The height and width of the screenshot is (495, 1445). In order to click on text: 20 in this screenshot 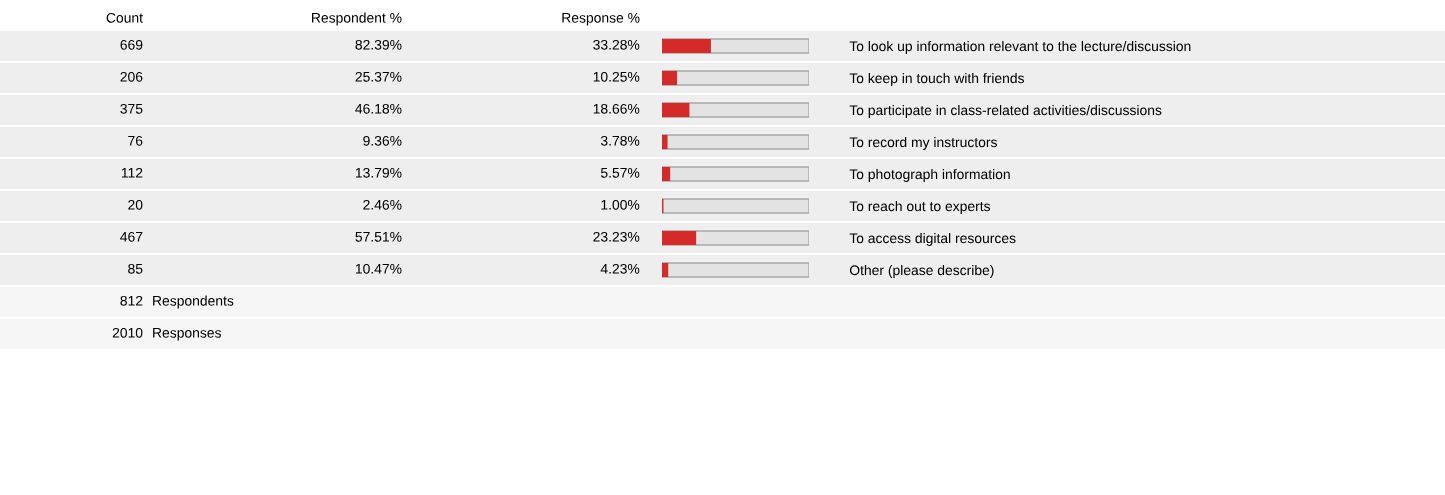, I will do `click(135, 204)`.